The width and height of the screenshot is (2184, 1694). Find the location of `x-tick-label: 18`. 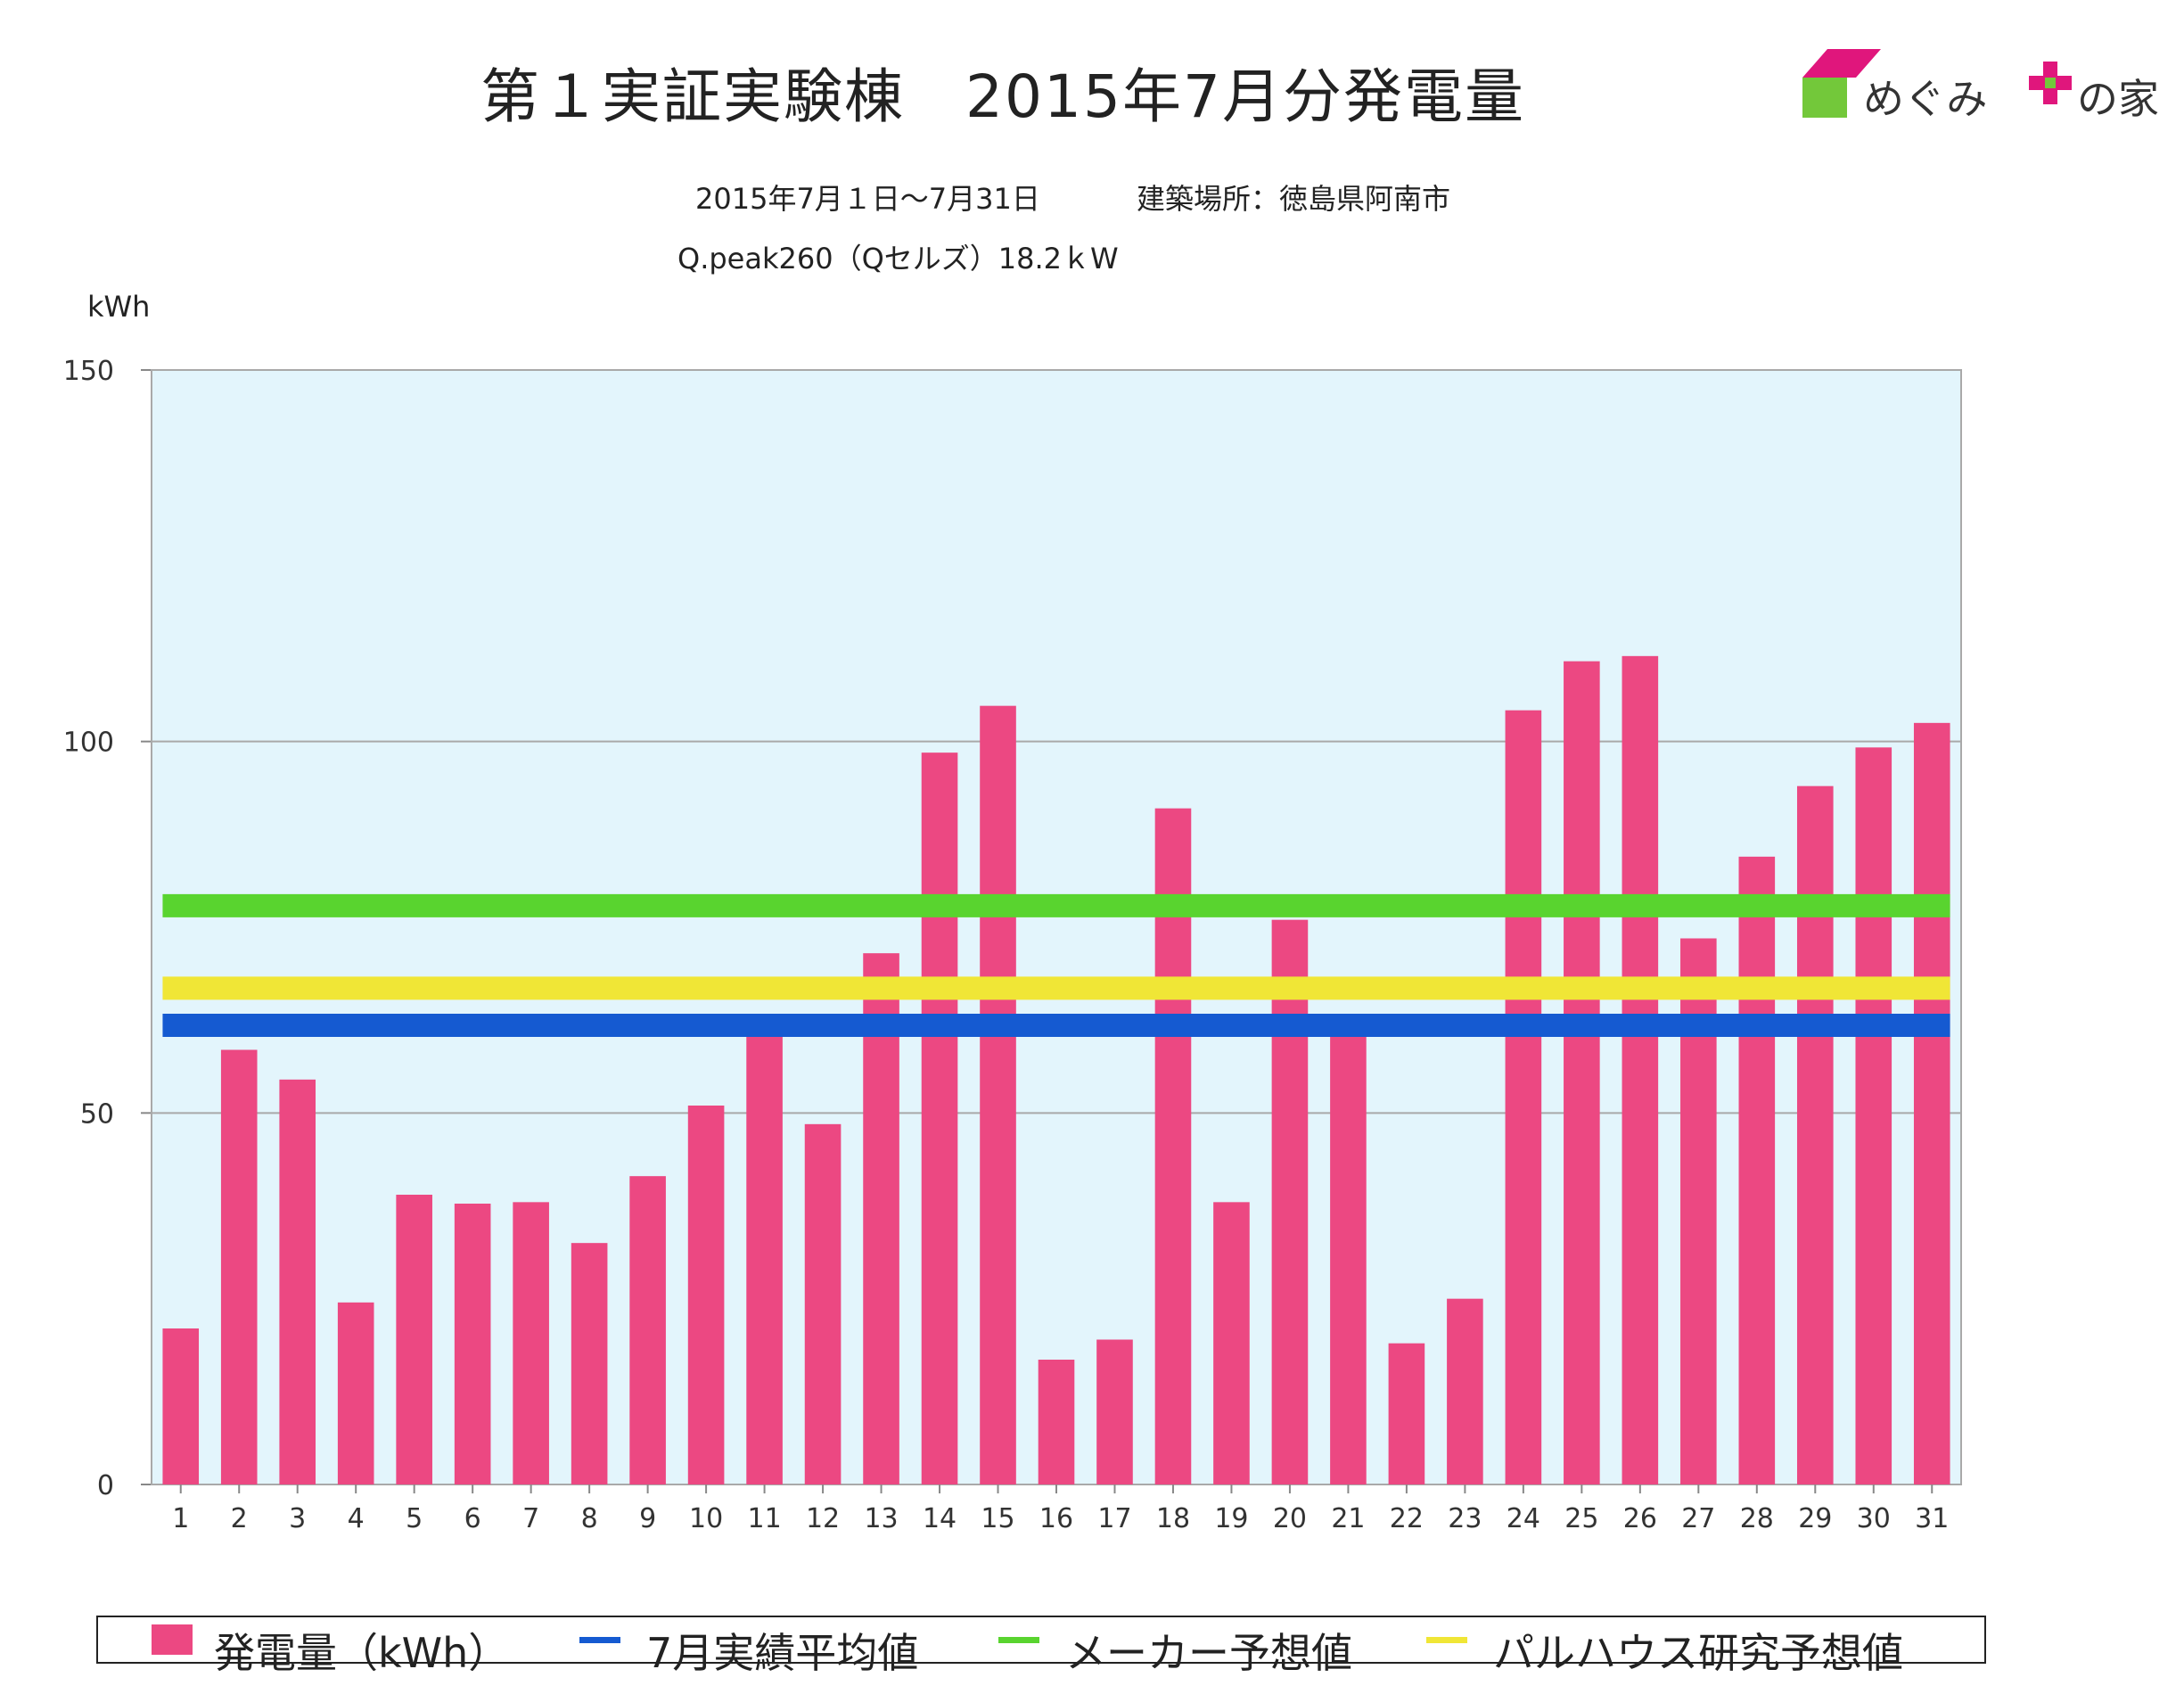

x-tick-label: 18 is located at coordinates (1173, 1518).